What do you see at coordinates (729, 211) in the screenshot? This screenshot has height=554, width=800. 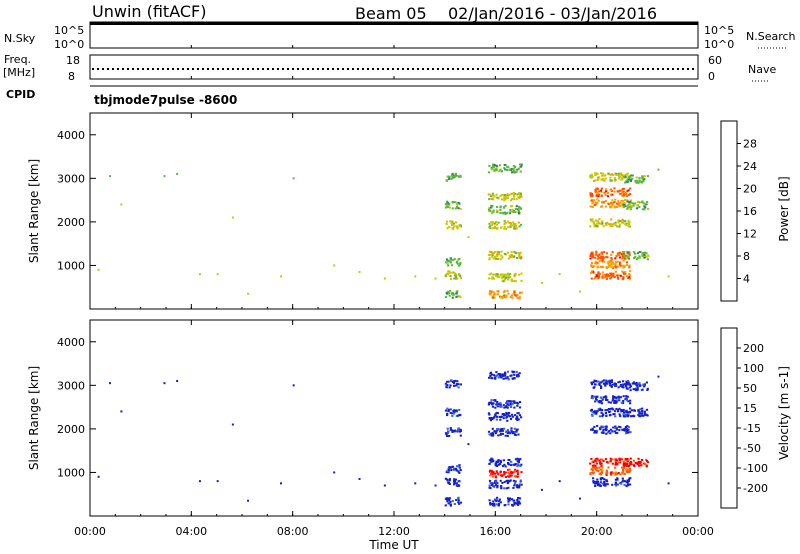 I see `colorbar-frame` at bounding box center [729, 211].